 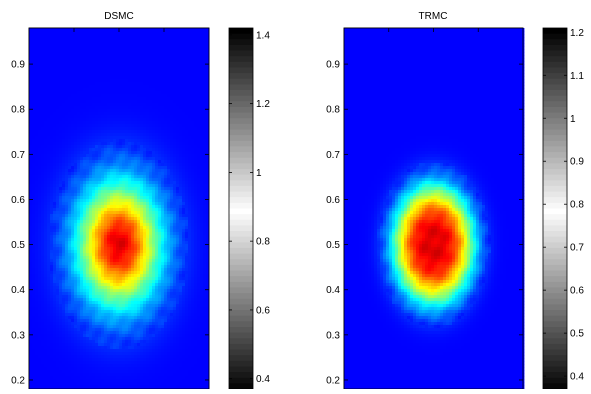 What do you see at coordinates (577, 76) in the screenshot?
I see `colorbar-tick-label: 1.1` at bounding box center [577, 76].